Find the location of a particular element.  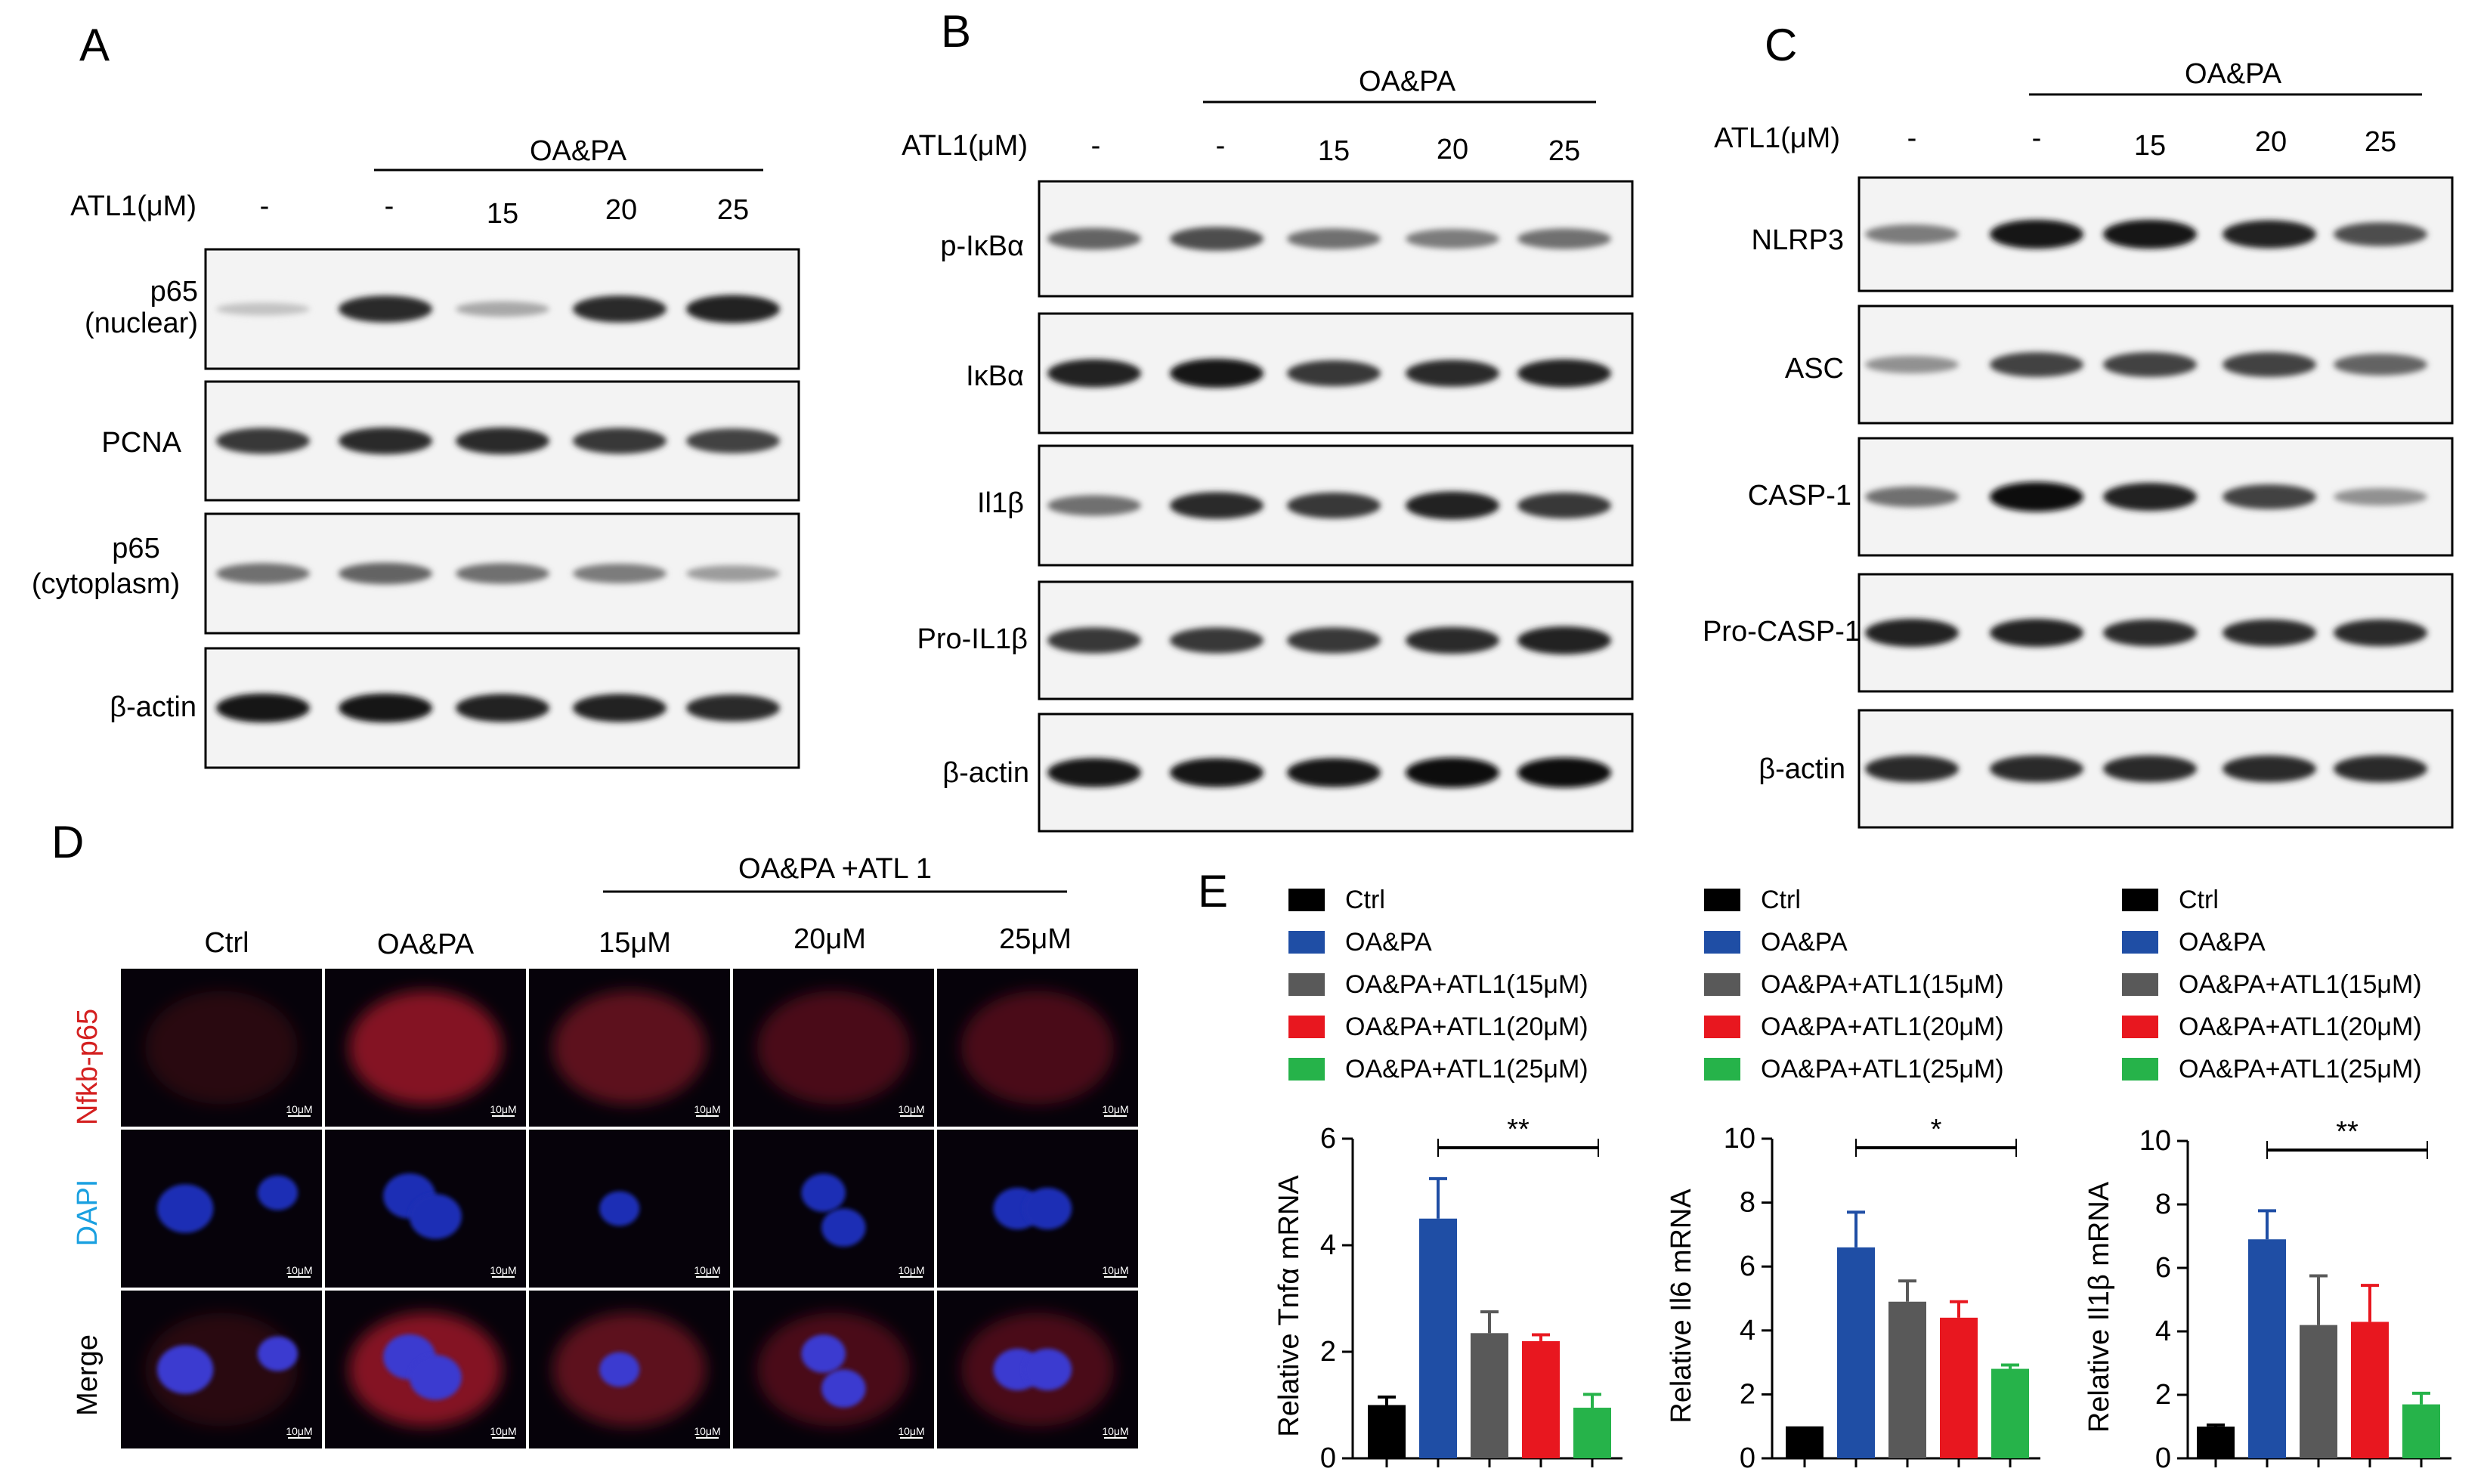

y-tick-label: 8 is located at coordinates (2163, 1204).